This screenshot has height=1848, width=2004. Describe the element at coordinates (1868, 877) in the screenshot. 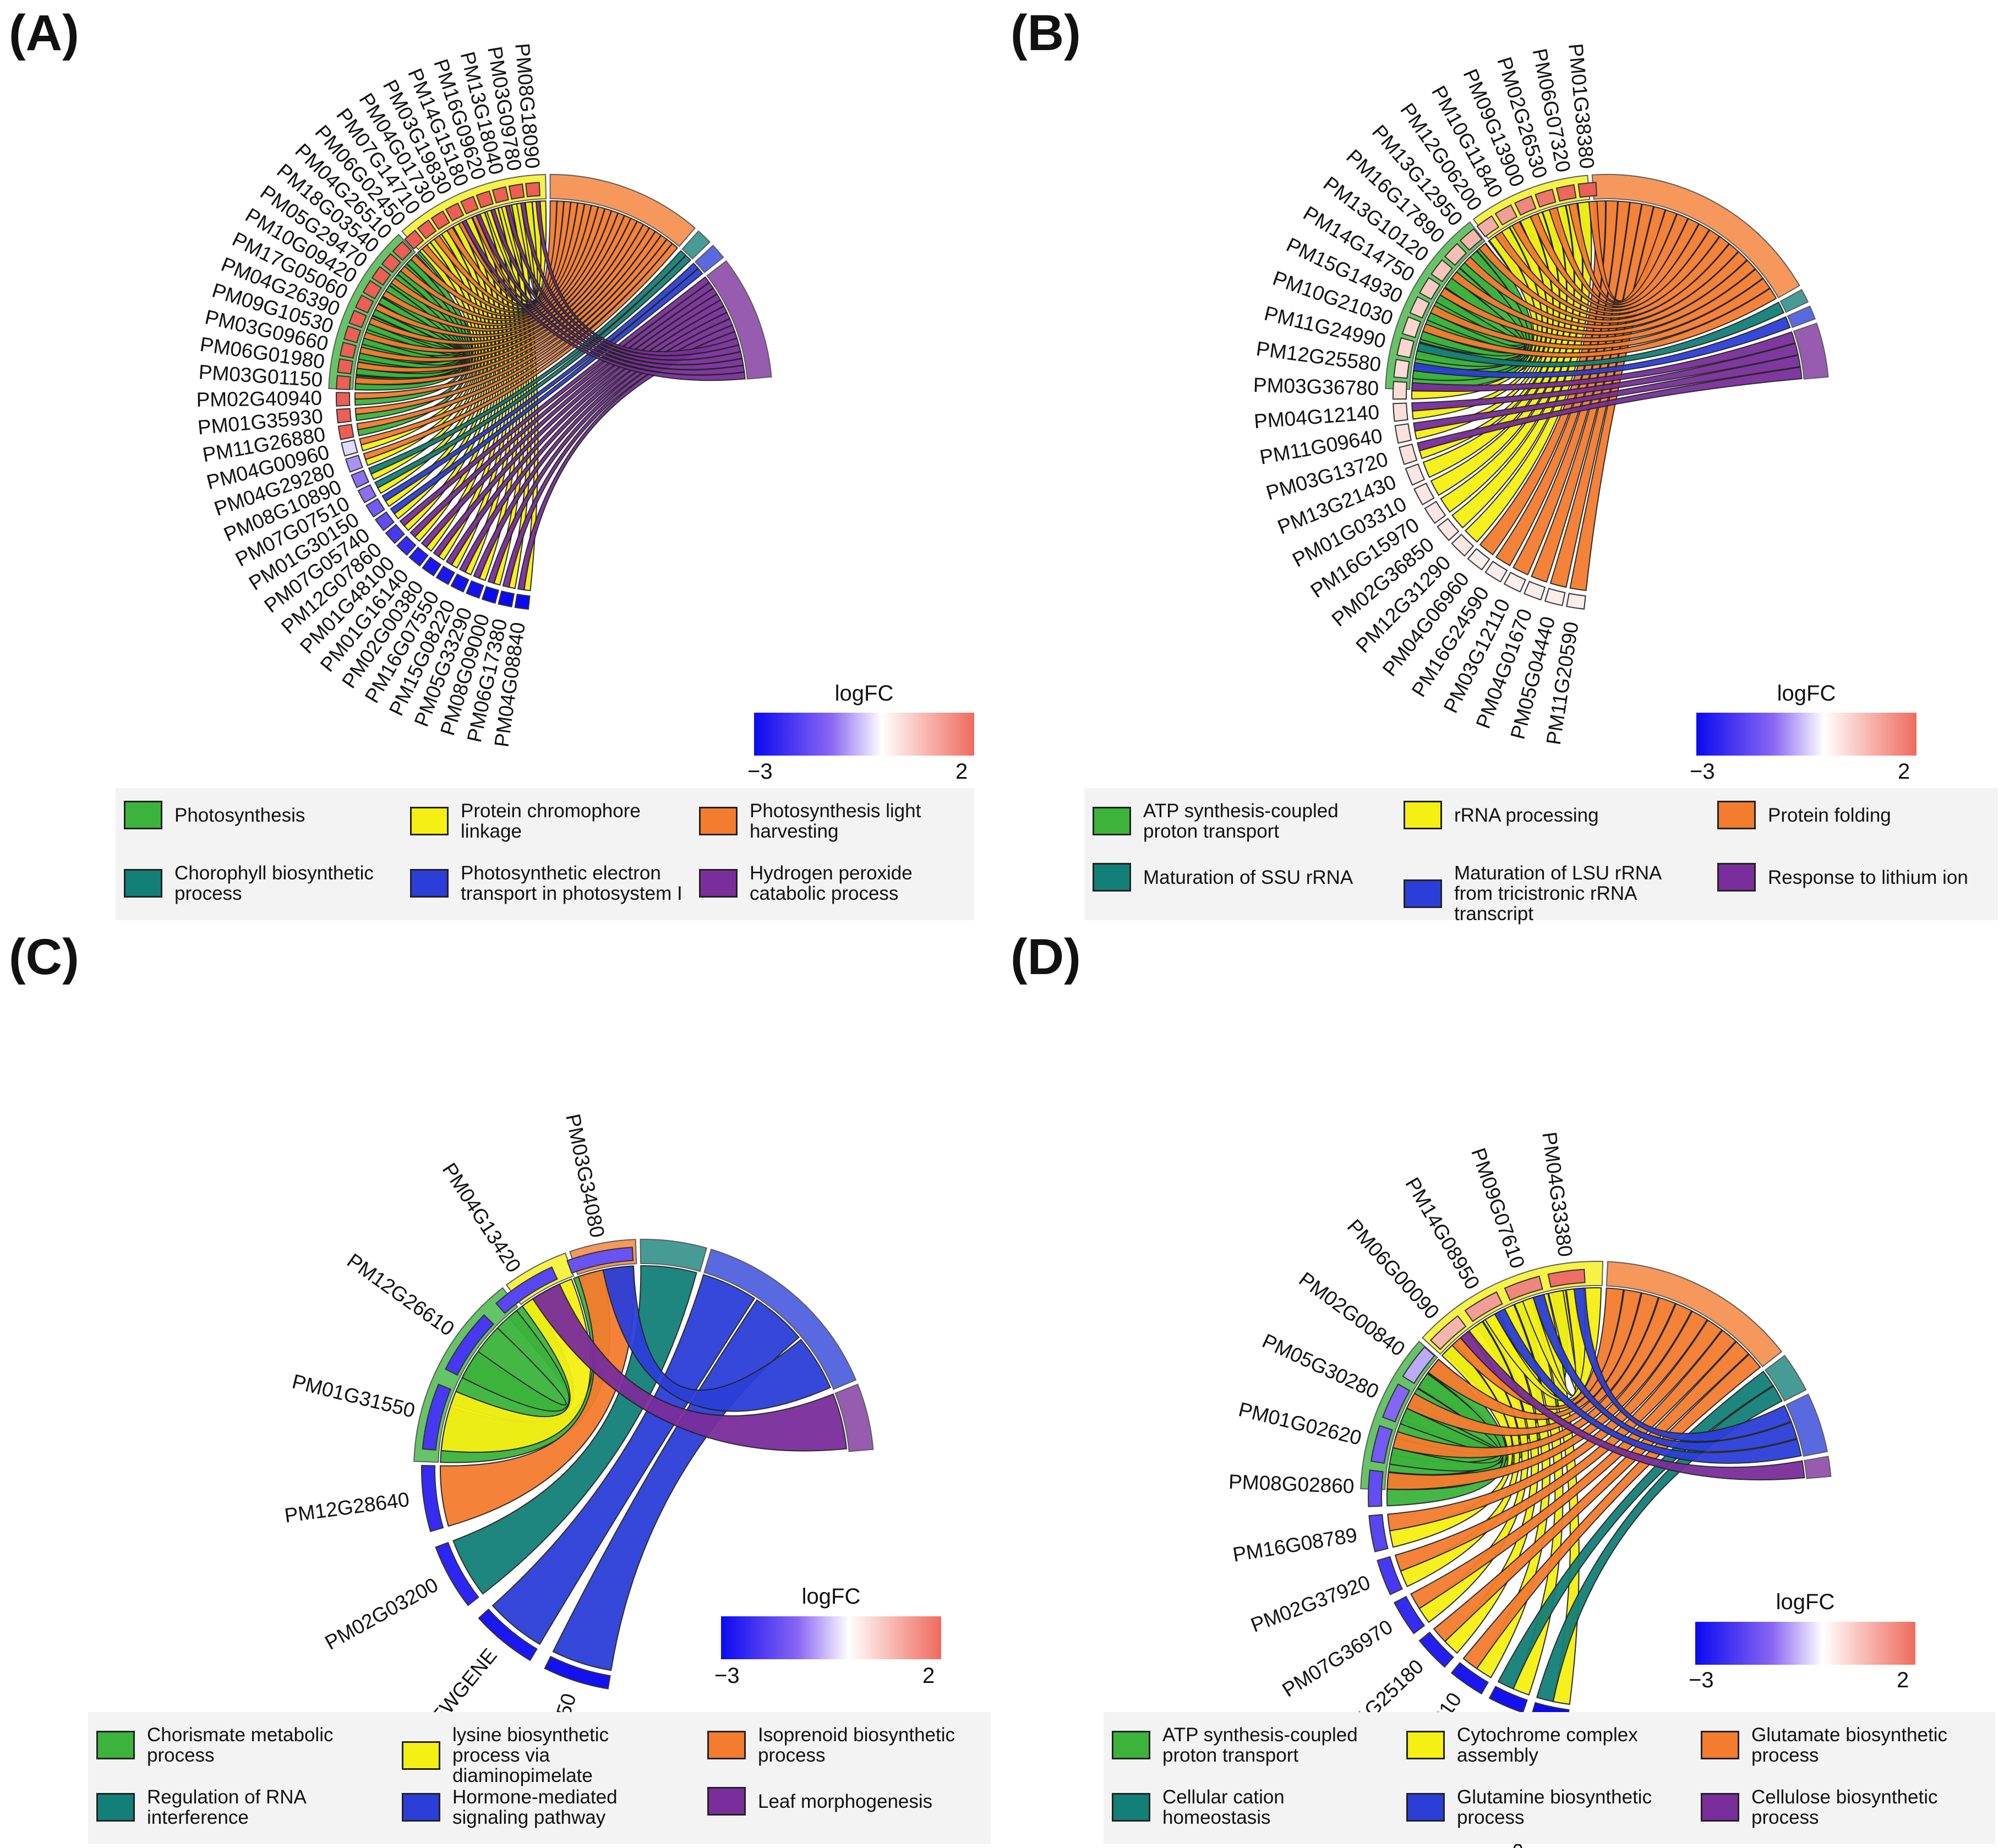

I see `legend-label: Response to lithium ion` at that location.